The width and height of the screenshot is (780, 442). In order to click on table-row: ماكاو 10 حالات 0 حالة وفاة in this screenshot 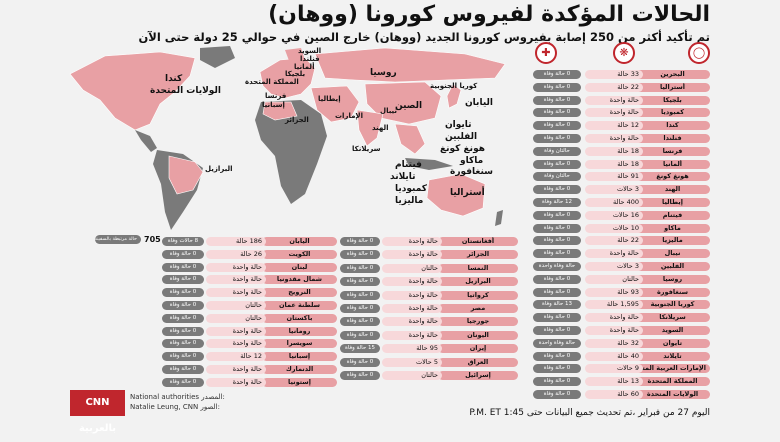, I will do `click(621, 228)`.